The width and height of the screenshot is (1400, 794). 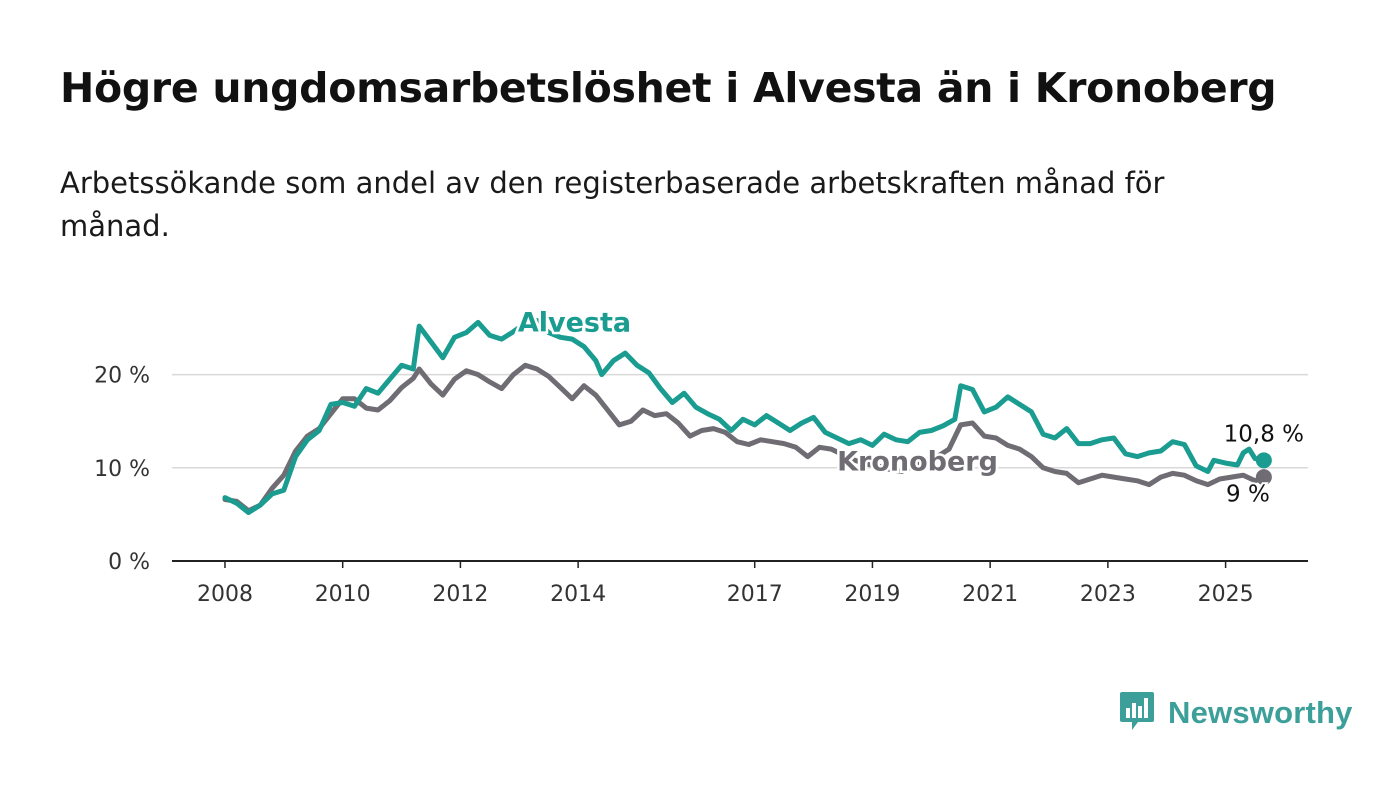 I want to click on x-tick-label: 2014, so click(x=578, y=594).